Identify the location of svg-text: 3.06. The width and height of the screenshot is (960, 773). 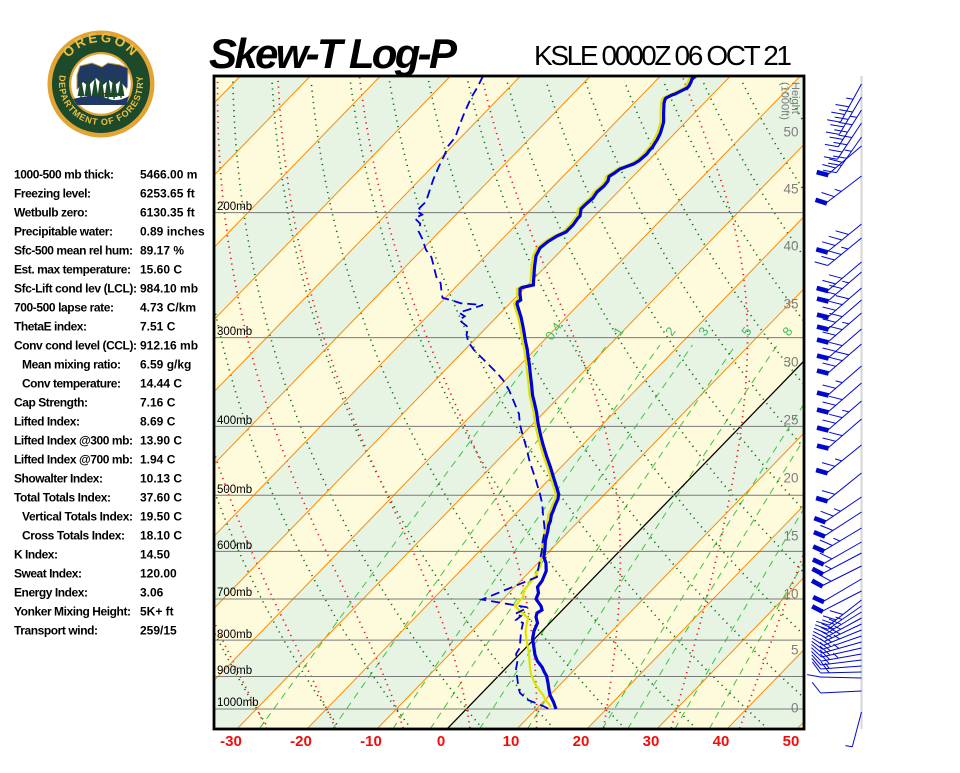
(152, 593).